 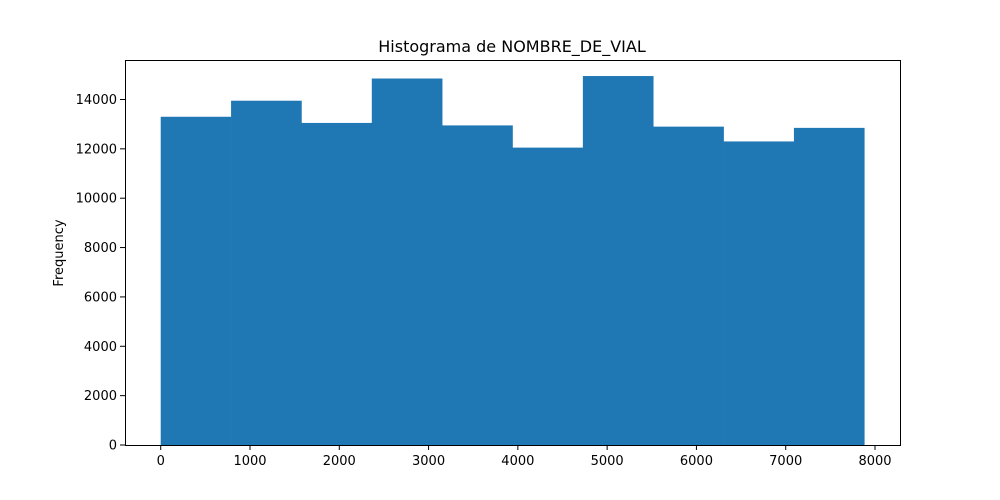 What do you see at coordinates (100, 347) in the screenshot?
I see `y-tick-label: 4000` at bounding box center [100, 347].